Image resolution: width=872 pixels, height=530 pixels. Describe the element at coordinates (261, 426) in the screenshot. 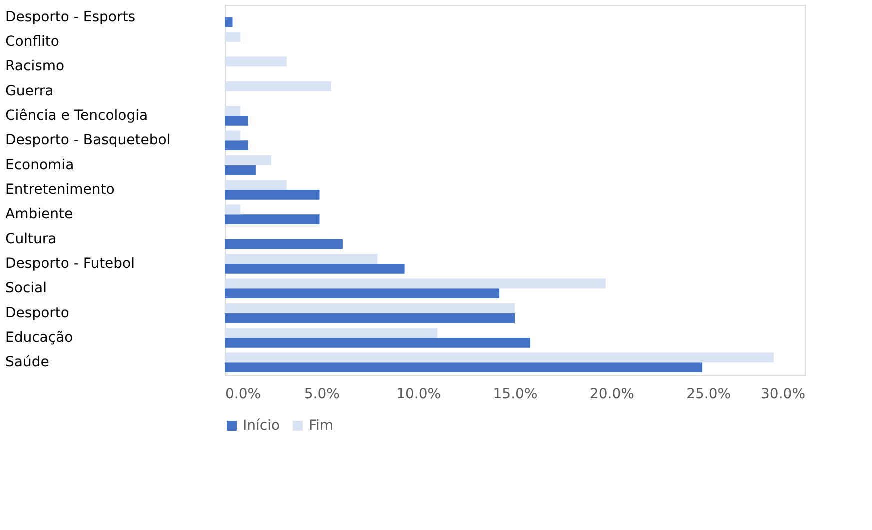

I see `legend-label: Início` at that location.